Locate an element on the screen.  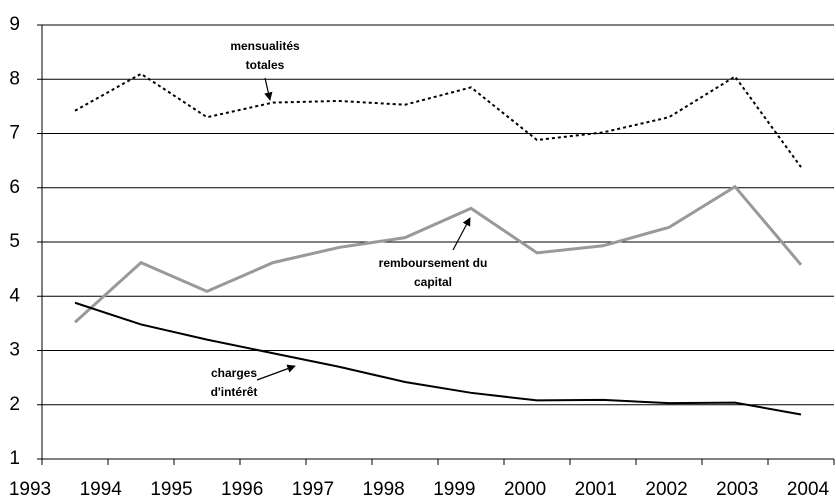
x-tick-label: 2000 is located at coordinates (525, 489).